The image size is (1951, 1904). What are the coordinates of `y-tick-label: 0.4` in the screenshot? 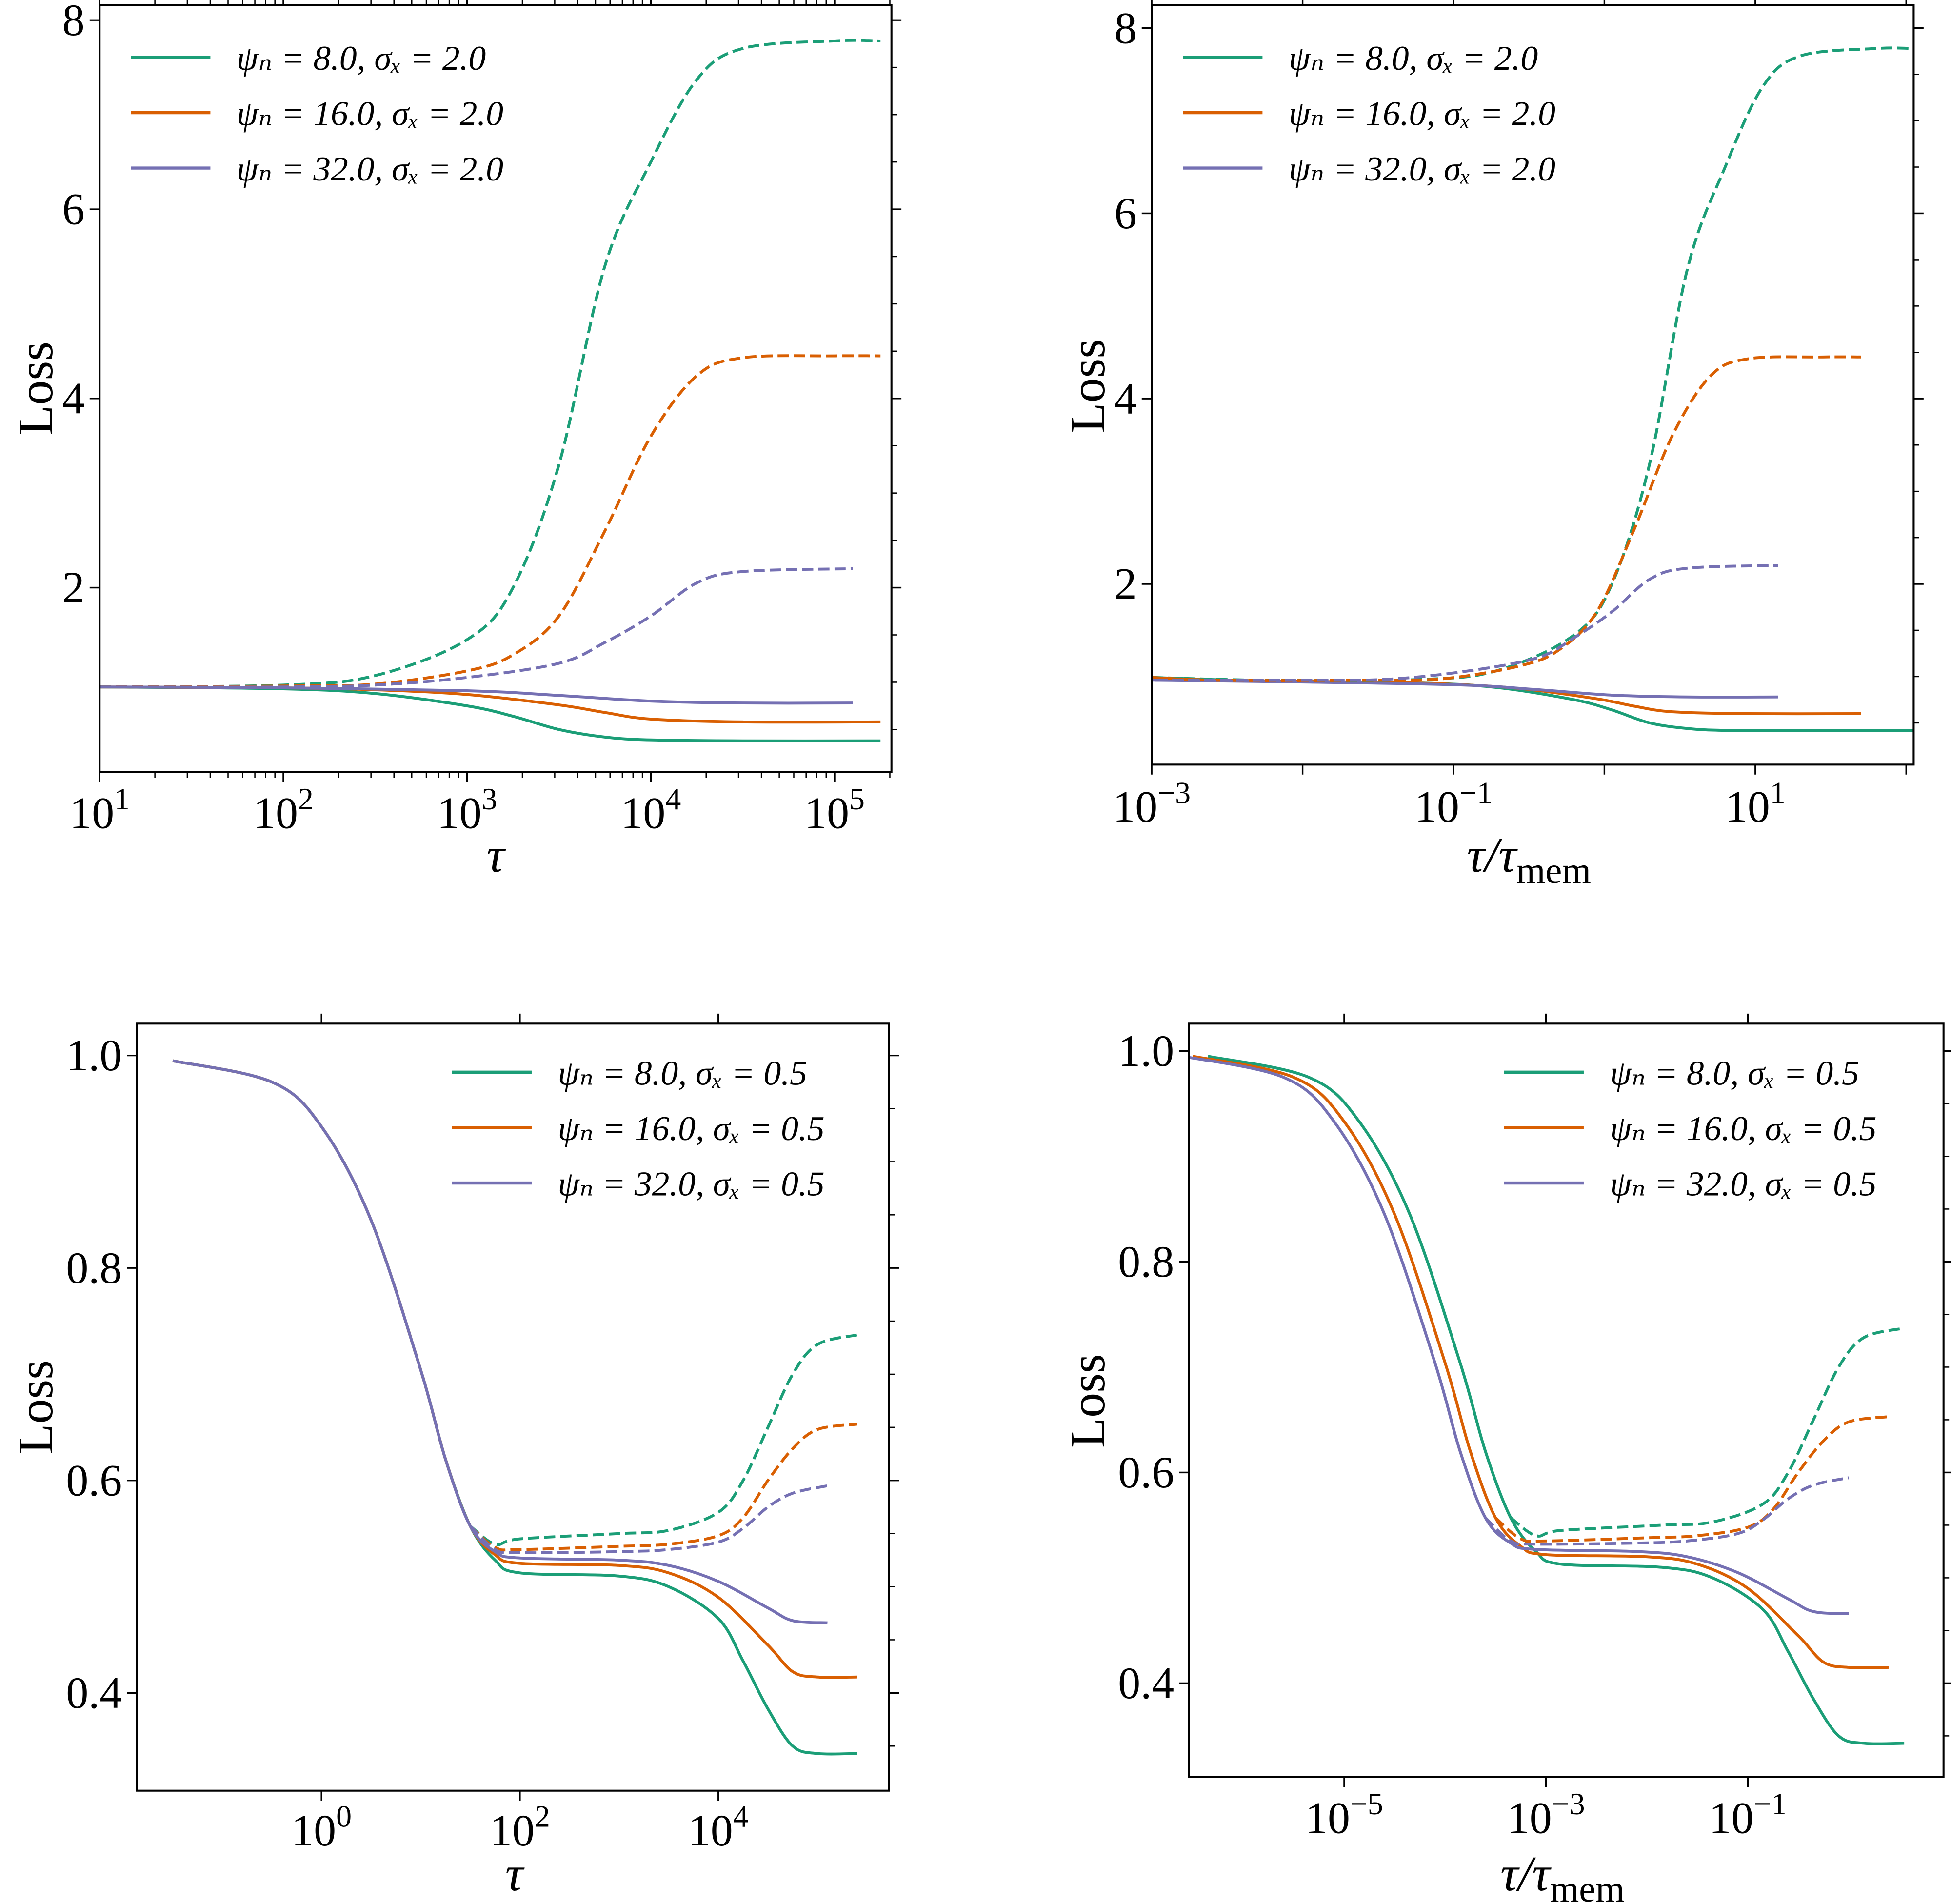 It's located at (94, 1693).